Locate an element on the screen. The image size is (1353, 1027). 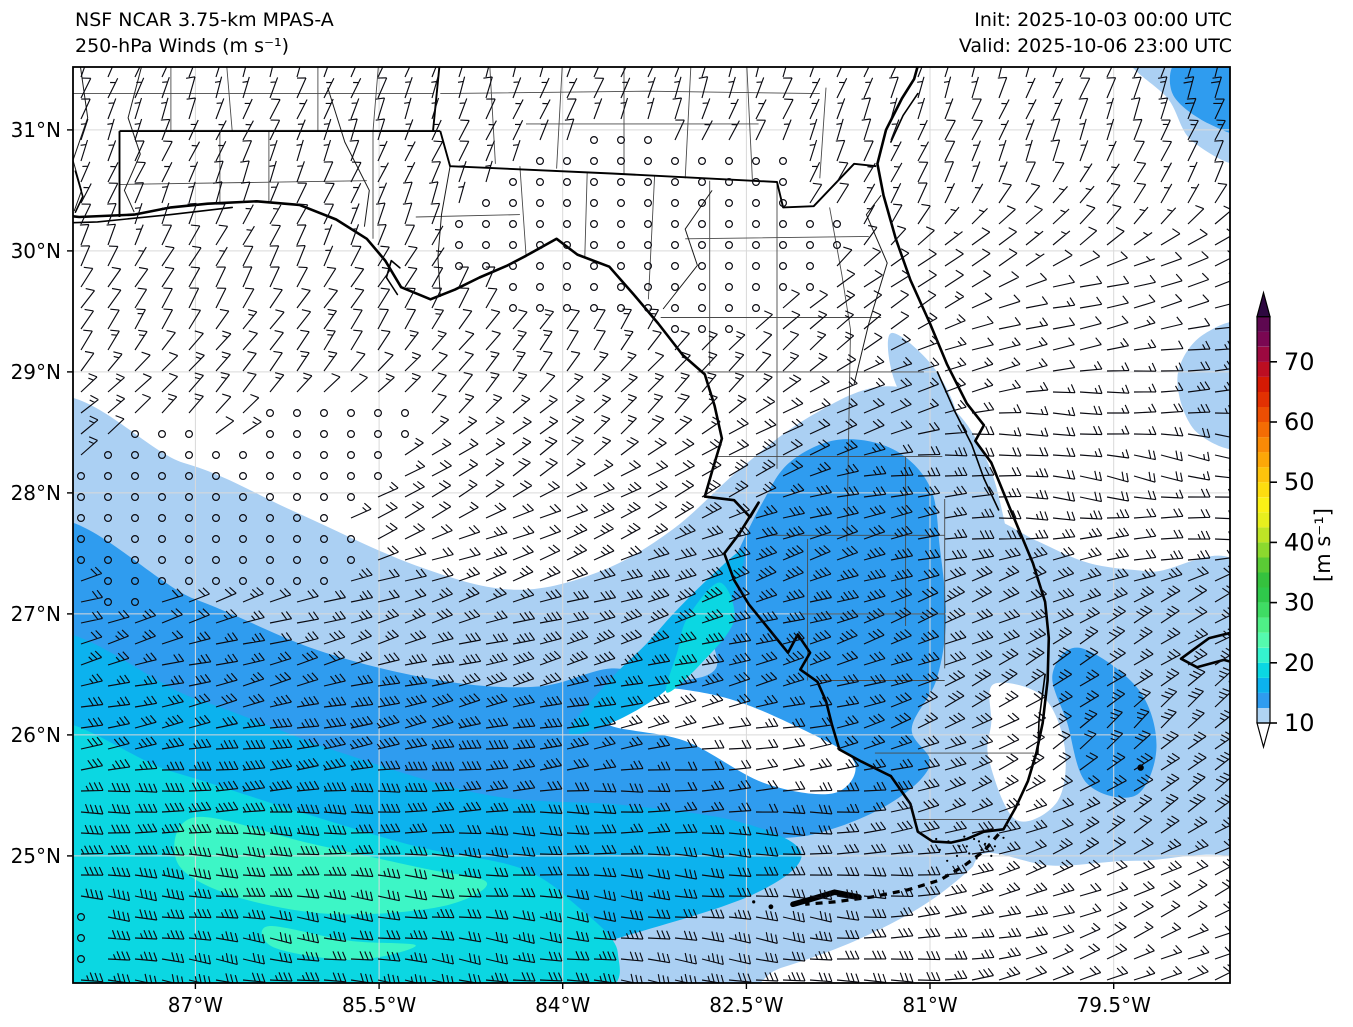
x-axis: 87°W 85.5°W 84°W 82.5°W 81°W 79.5°W is located at coordinates (659, 1000).